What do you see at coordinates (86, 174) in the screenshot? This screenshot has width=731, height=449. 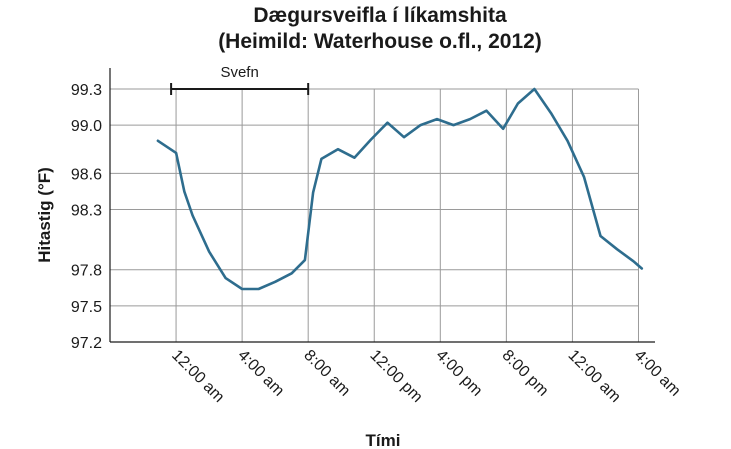 I see `y-tick-label: 98.6` at bounding box center [86, 174].